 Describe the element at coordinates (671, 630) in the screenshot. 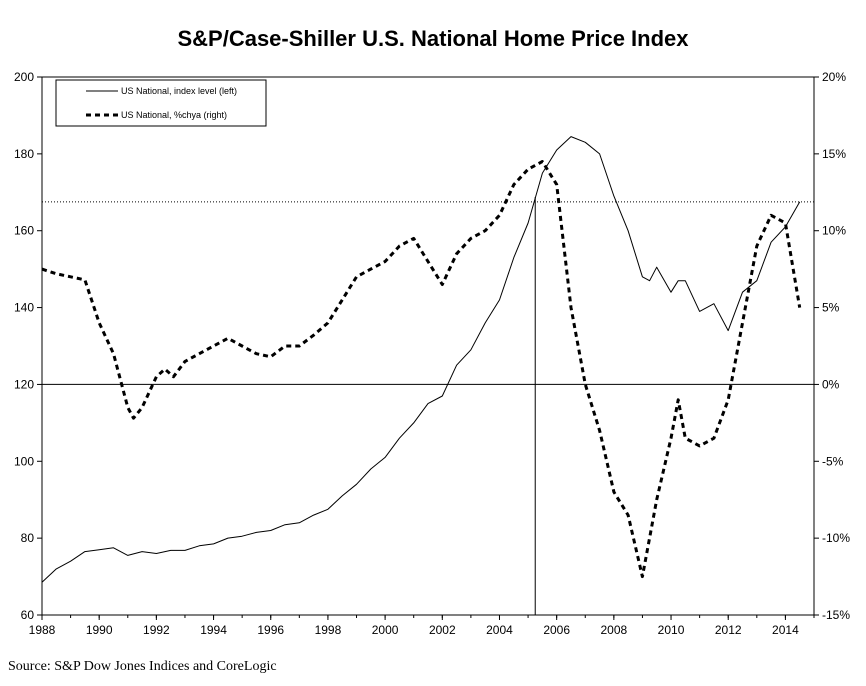

I see `x-tick-label: 2010` at that location.